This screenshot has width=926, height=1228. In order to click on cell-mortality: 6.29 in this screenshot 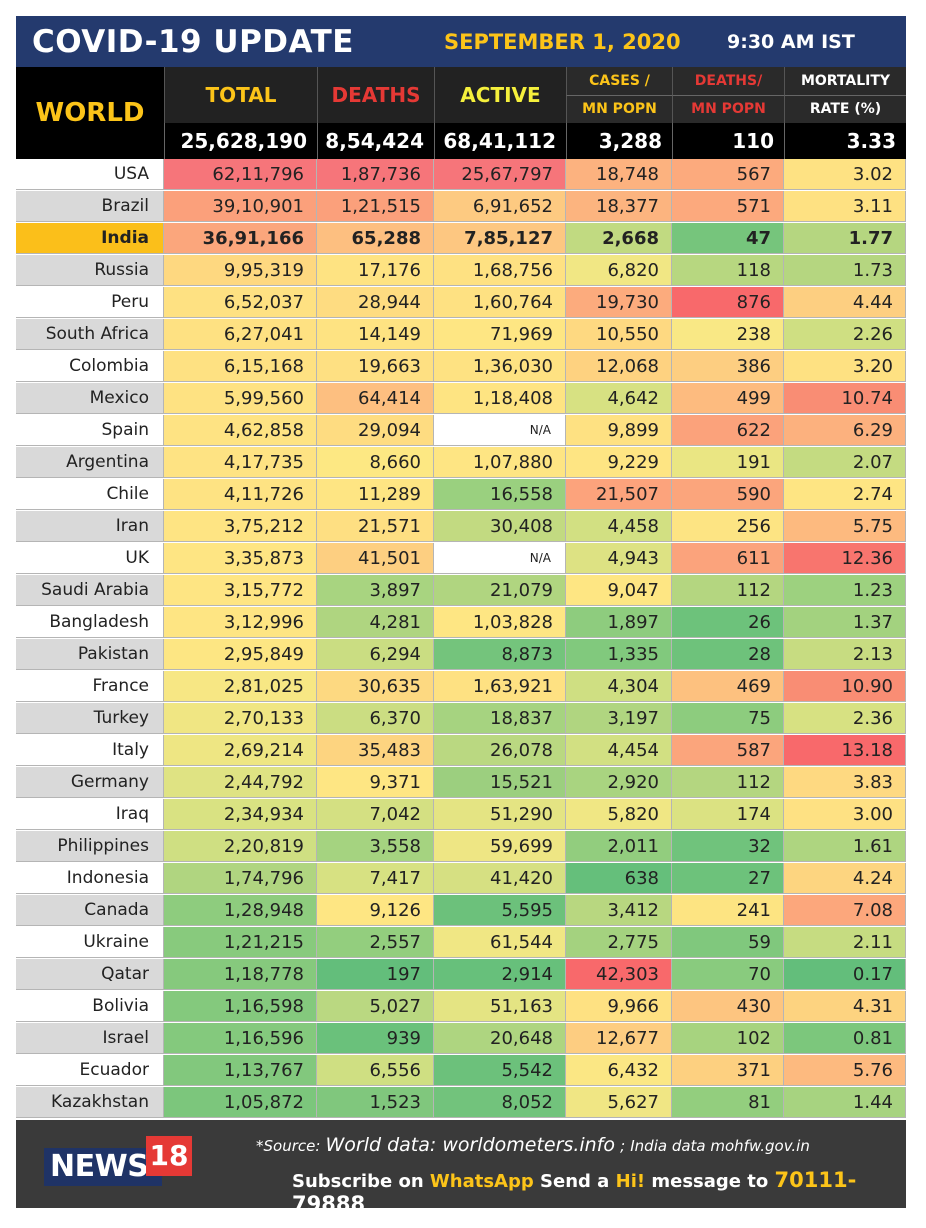, I will do `click(845, 430)`.